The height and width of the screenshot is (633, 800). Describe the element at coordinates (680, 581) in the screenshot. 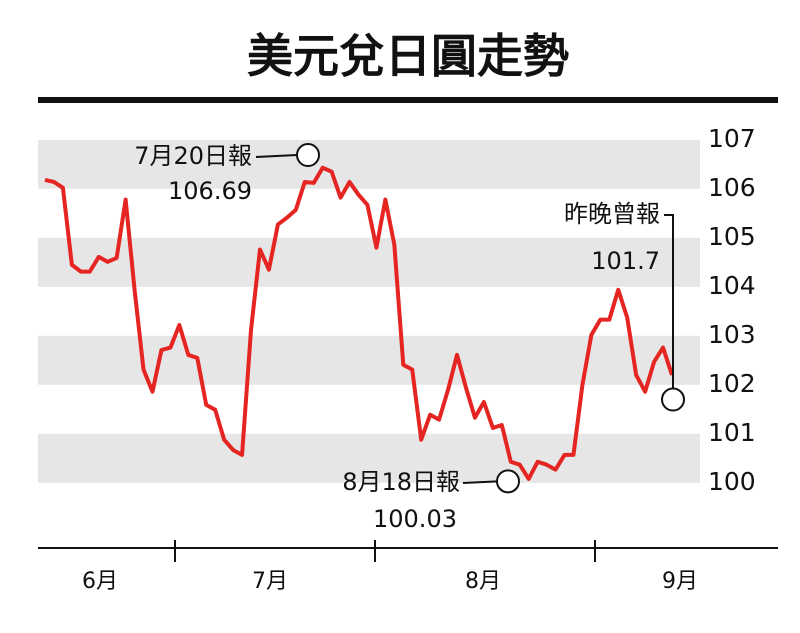

I see `month-label: 9月` at that location.